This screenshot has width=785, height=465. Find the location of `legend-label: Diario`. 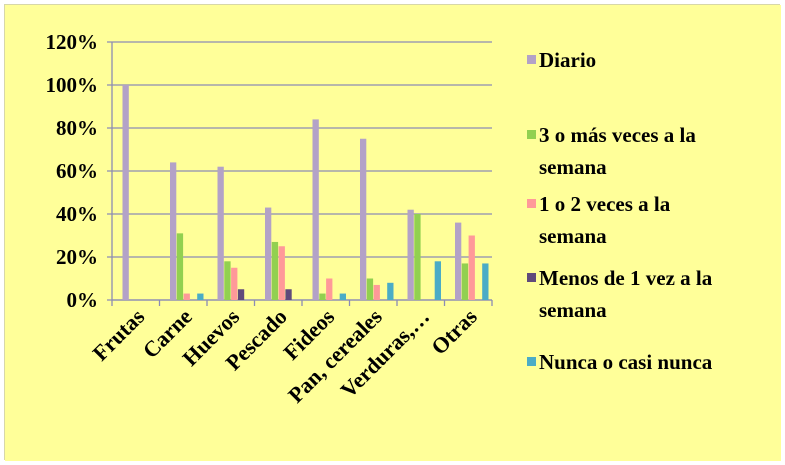

legend-label: Diario is located at coordinates (567, 60).